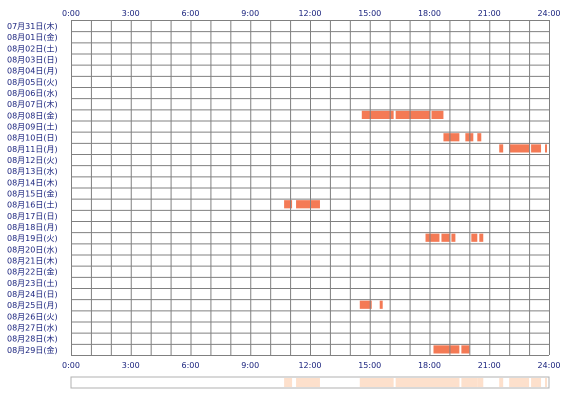  I want to click on row-date-label: 08月19日(火), so click(32, 238).